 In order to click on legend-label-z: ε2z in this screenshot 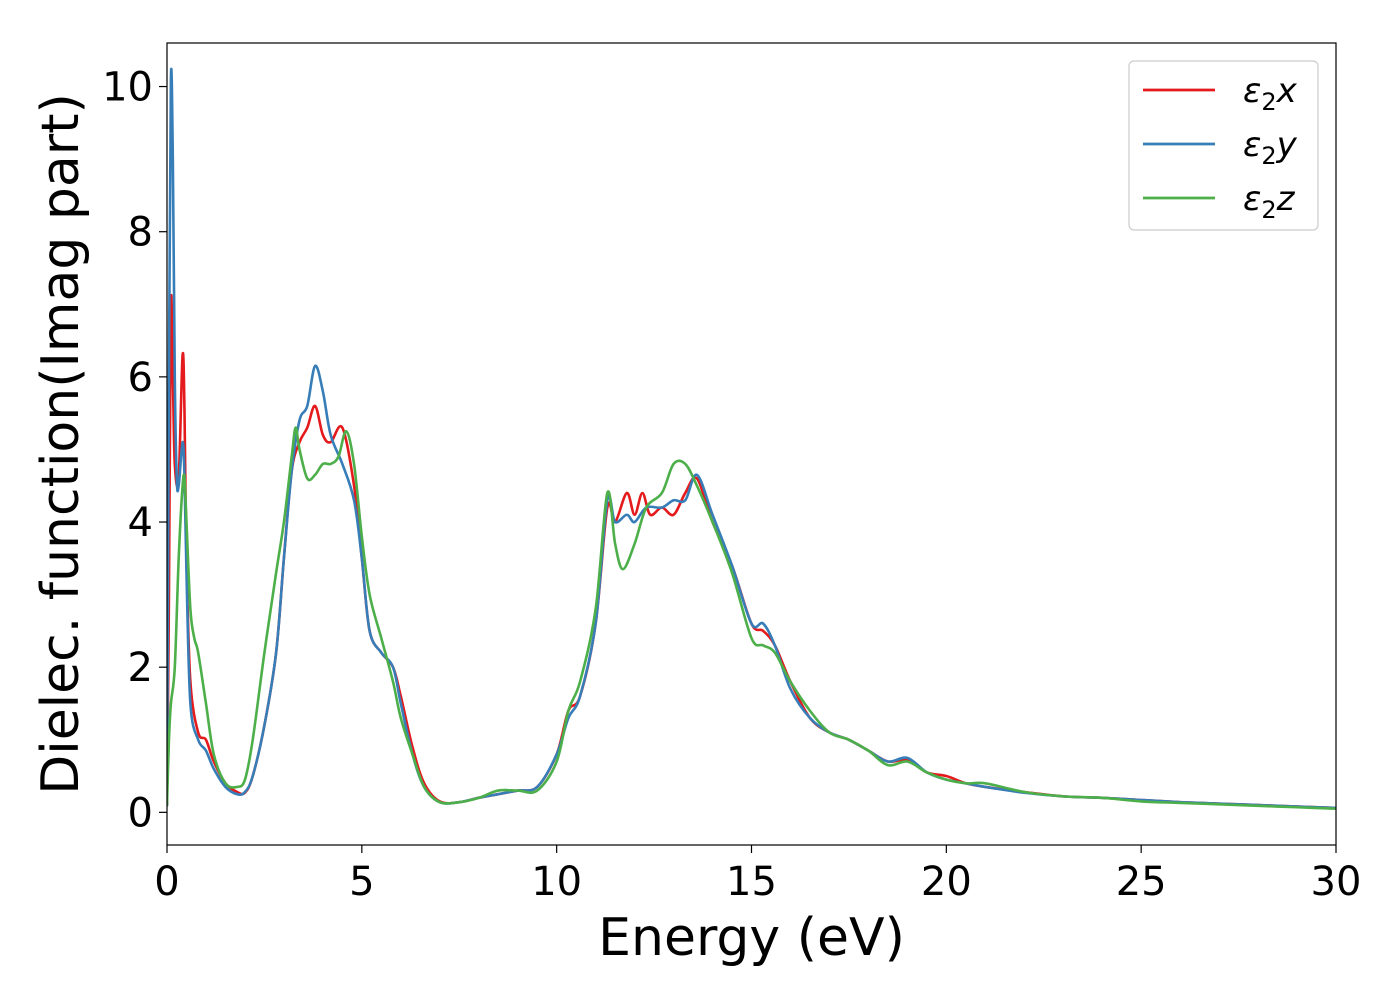, I will do `click(1269, 201)`.